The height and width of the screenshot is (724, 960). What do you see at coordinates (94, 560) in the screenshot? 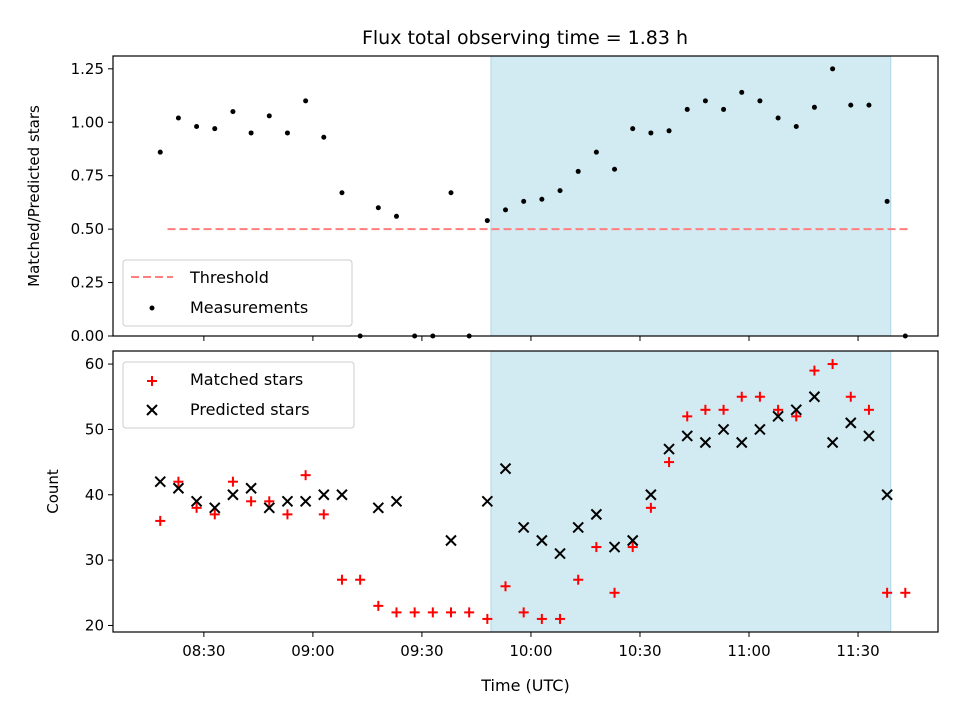
I see `bottom-y-tick-label: 30` at bounding box center [94, 560].